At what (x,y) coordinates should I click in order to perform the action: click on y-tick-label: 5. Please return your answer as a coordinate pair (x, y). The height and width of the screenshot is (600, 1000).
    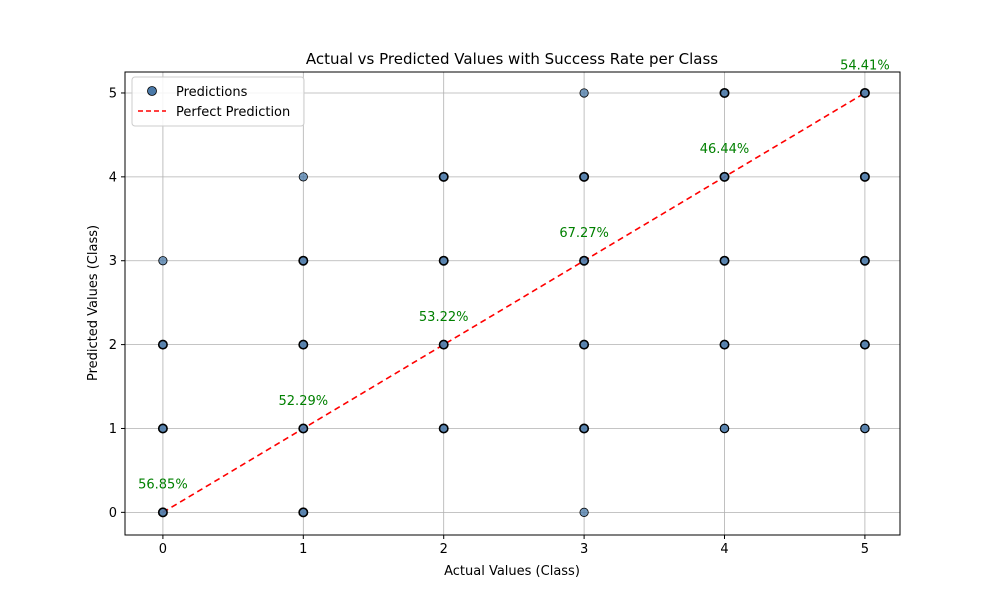
    Looking at the image, I should click on (113, 93).